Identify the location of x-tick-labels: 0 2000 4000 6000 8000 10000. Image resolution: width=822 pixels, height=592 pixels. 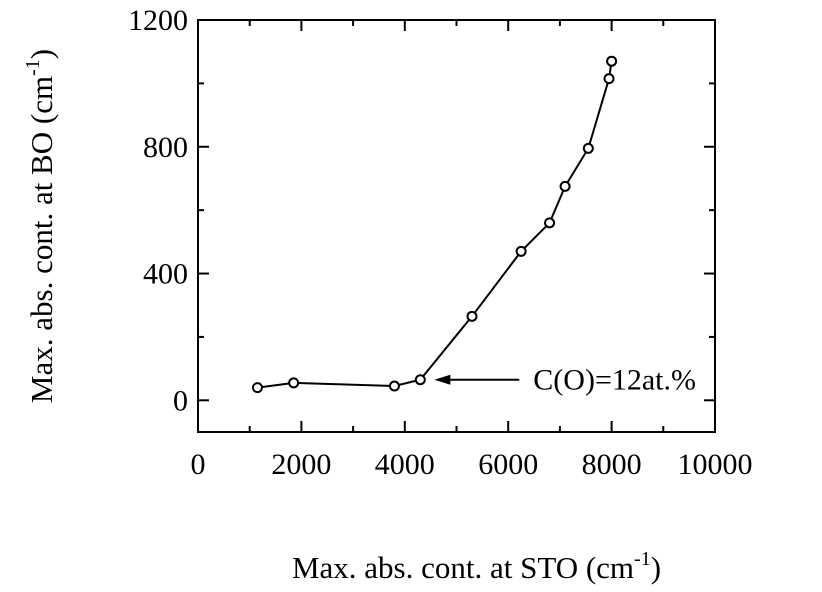
(472, 464).